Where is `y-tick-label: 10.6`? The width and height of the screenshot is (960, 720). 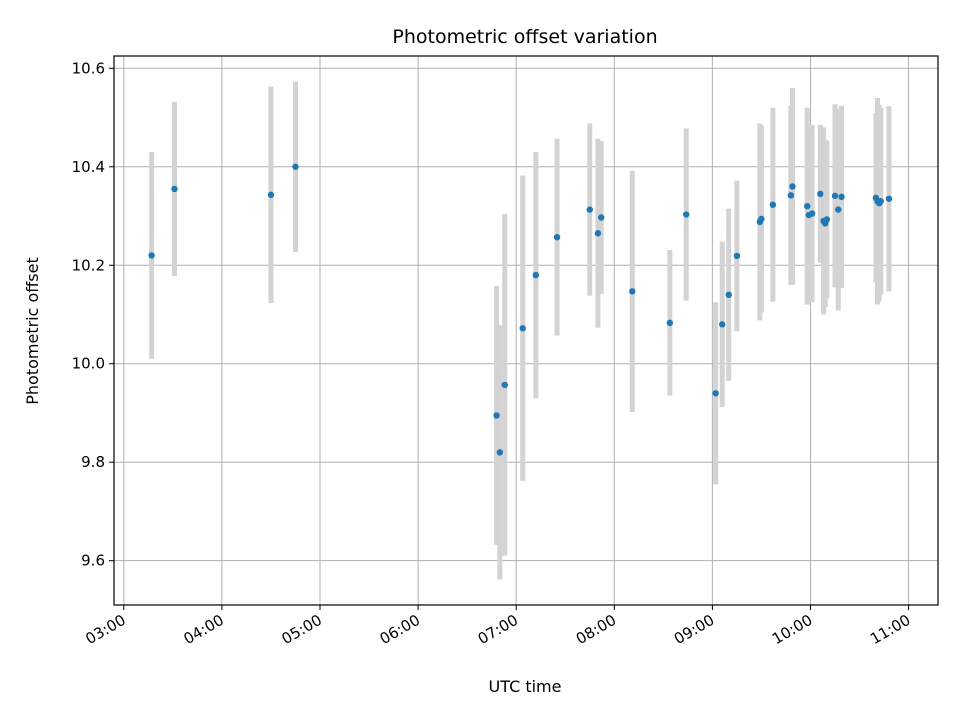
y-tick-label: 10.6 is located at coordinates (88, 68).